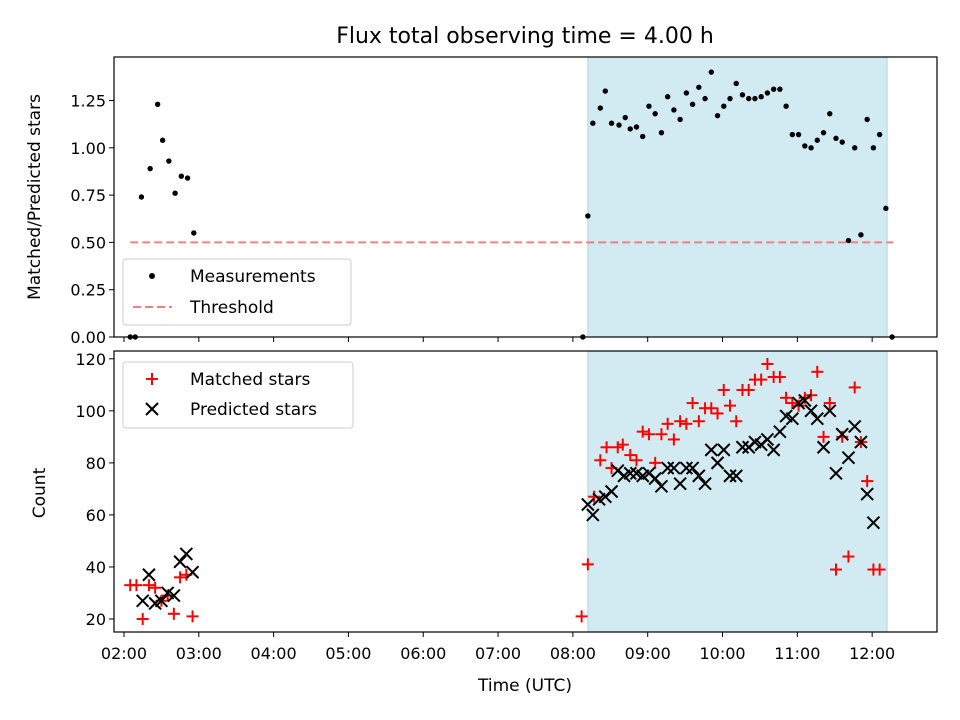 This screenshot has height=720, width=960. I want to click on predicted-stars-point-31-b, so click(724, 450).